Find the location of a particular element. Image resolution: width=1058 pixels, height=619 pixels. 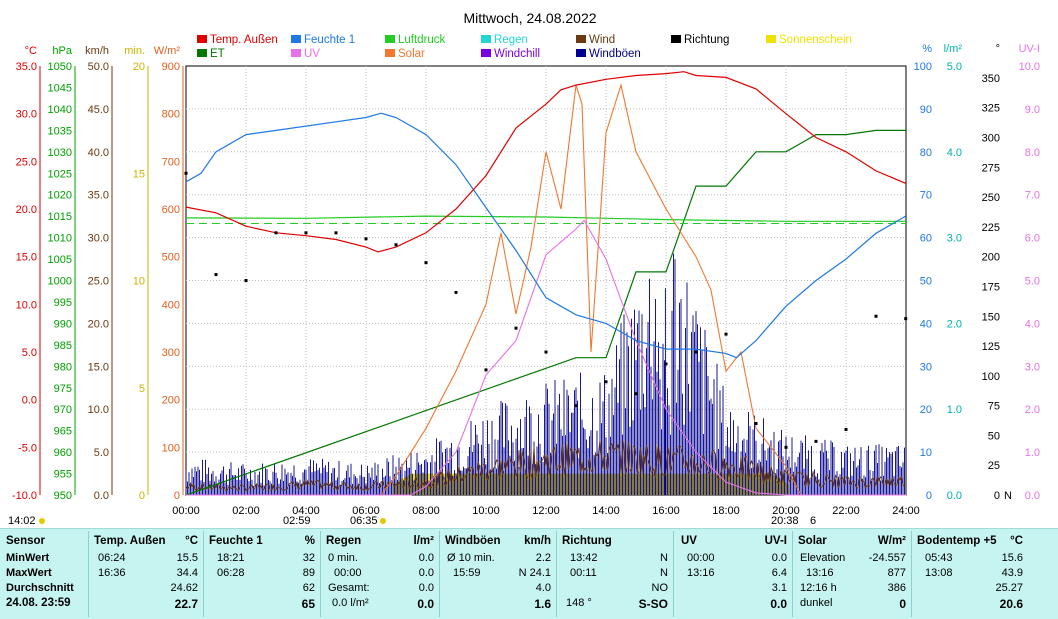

right-axis-tick: 10 is located at coordinates (926, 453).